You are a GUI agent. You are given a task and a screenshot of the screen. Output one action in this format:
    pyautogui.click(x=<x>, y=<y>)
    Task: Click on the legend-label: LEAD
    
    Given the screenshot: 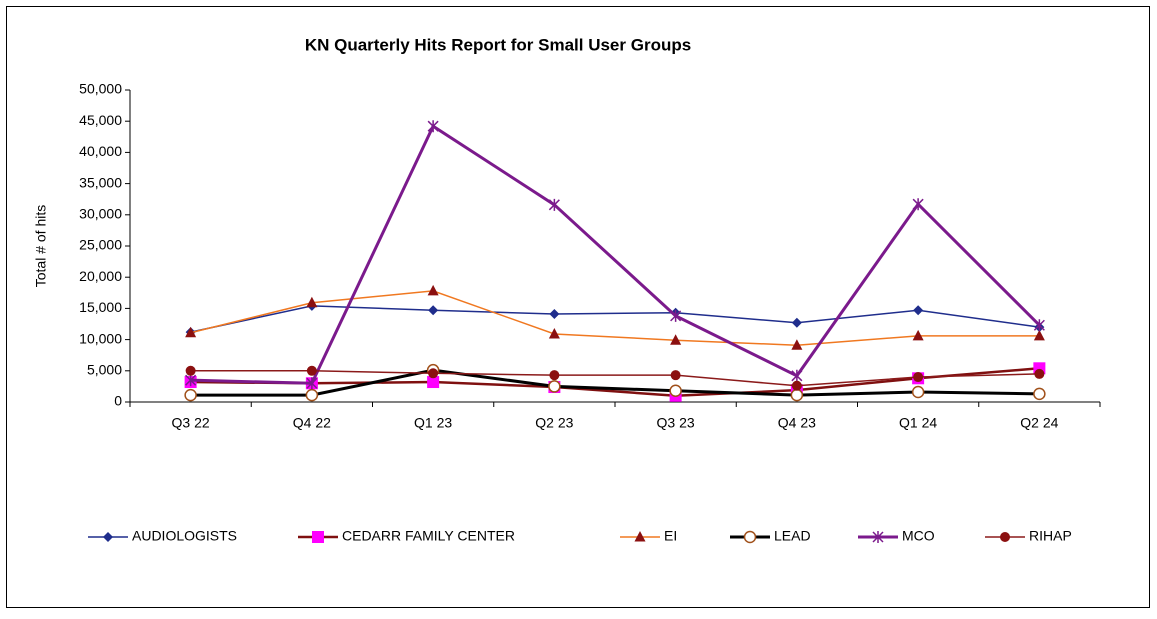 What is the action you would take?
    pyautogui.click(x=792, y=536)
    